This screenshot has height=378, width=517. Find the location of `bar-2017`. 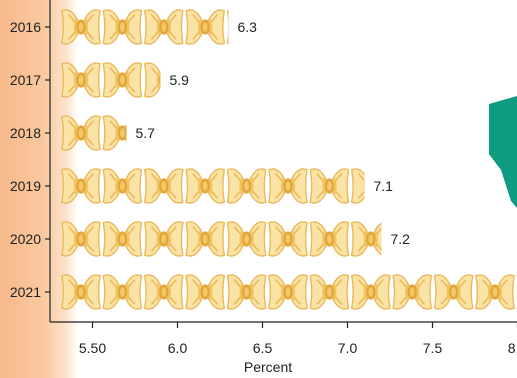

bar-2017 is located at coordinates (111, 80).